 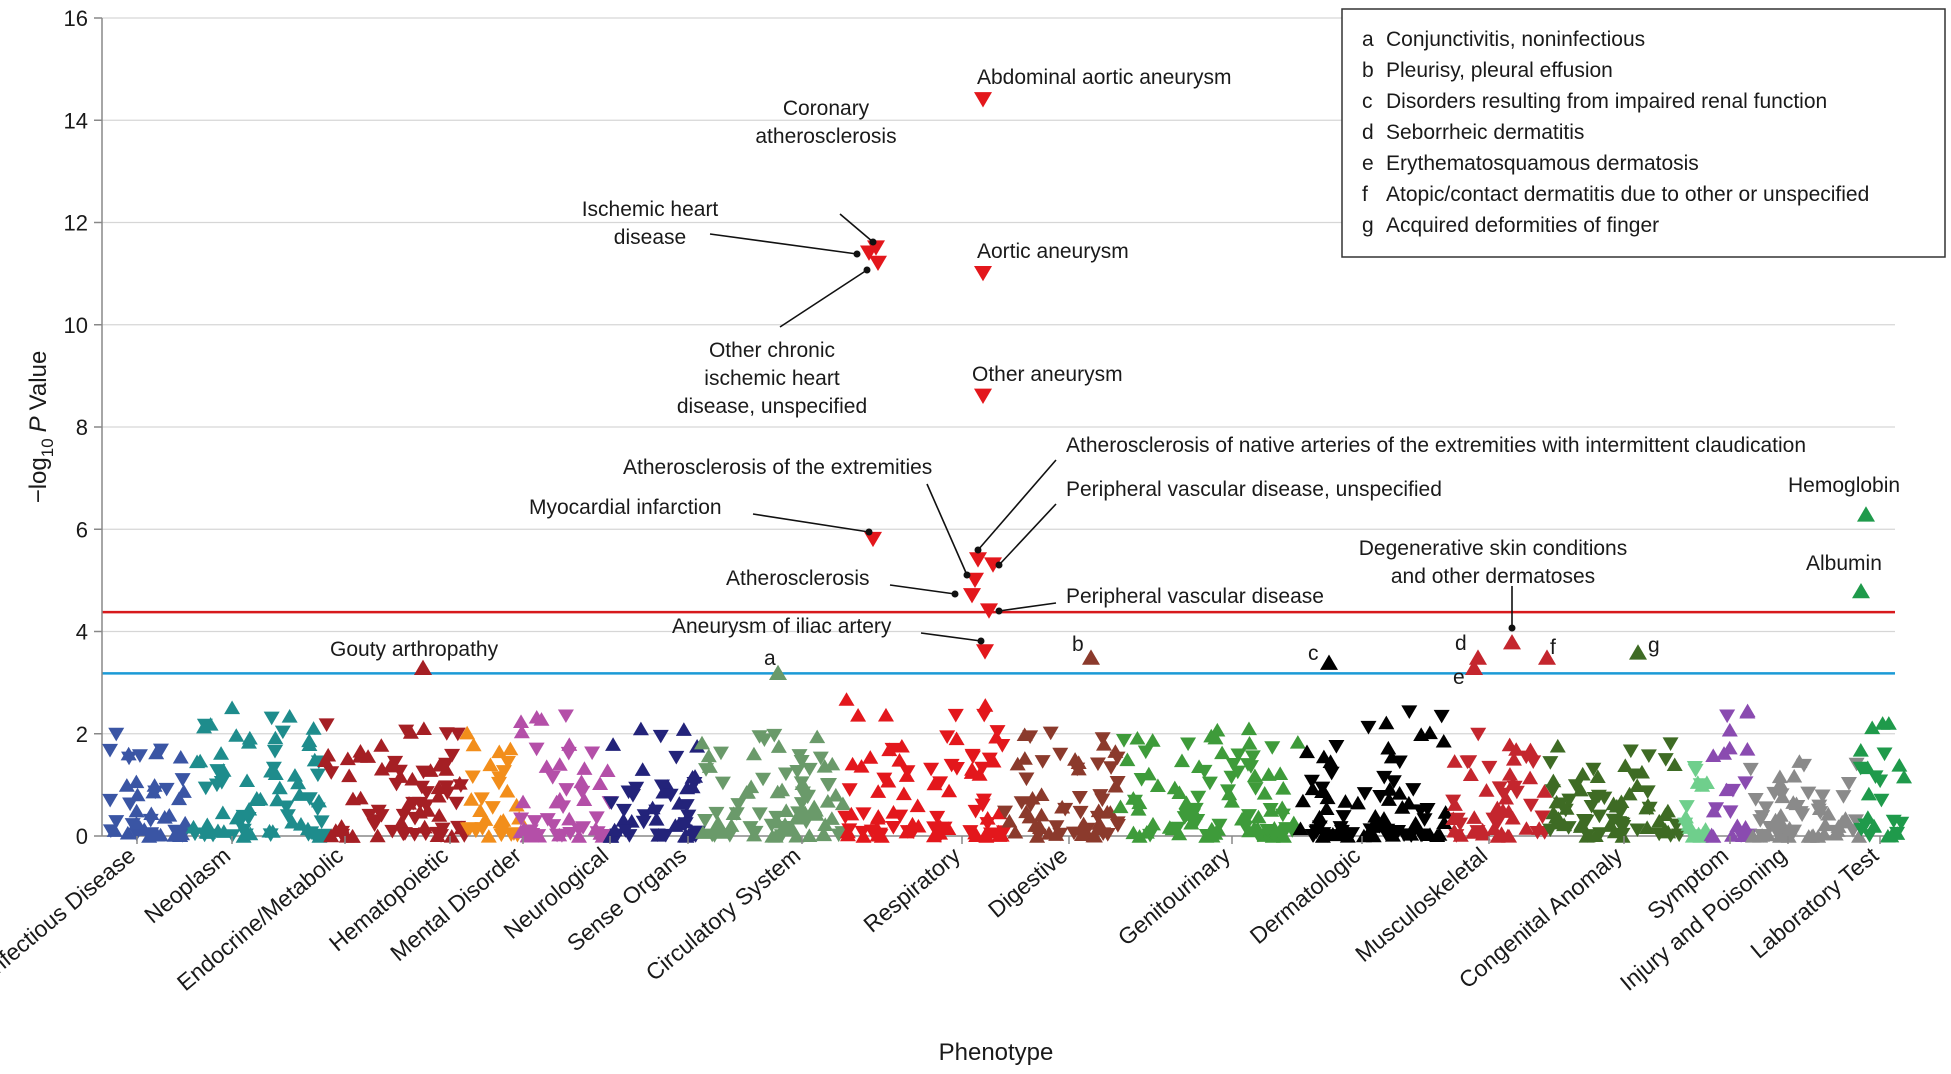 I want to click on annotation-line: Abdominal aortic aneurysm, so click(x=1104, y=77).